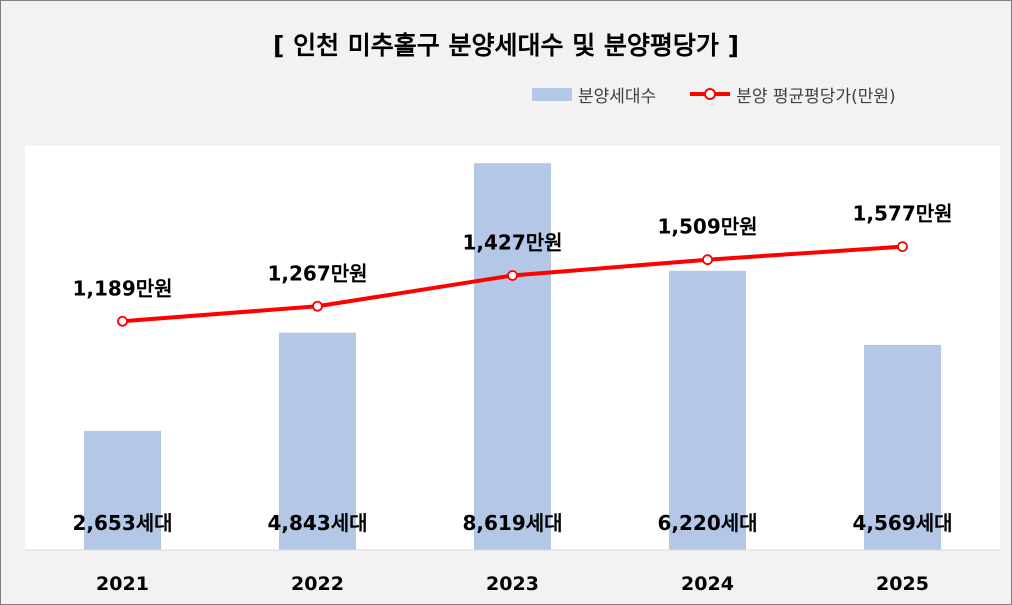  Describe the element at coordinates (707, 410) in the screenshot. I see `bar-2024` at that location.